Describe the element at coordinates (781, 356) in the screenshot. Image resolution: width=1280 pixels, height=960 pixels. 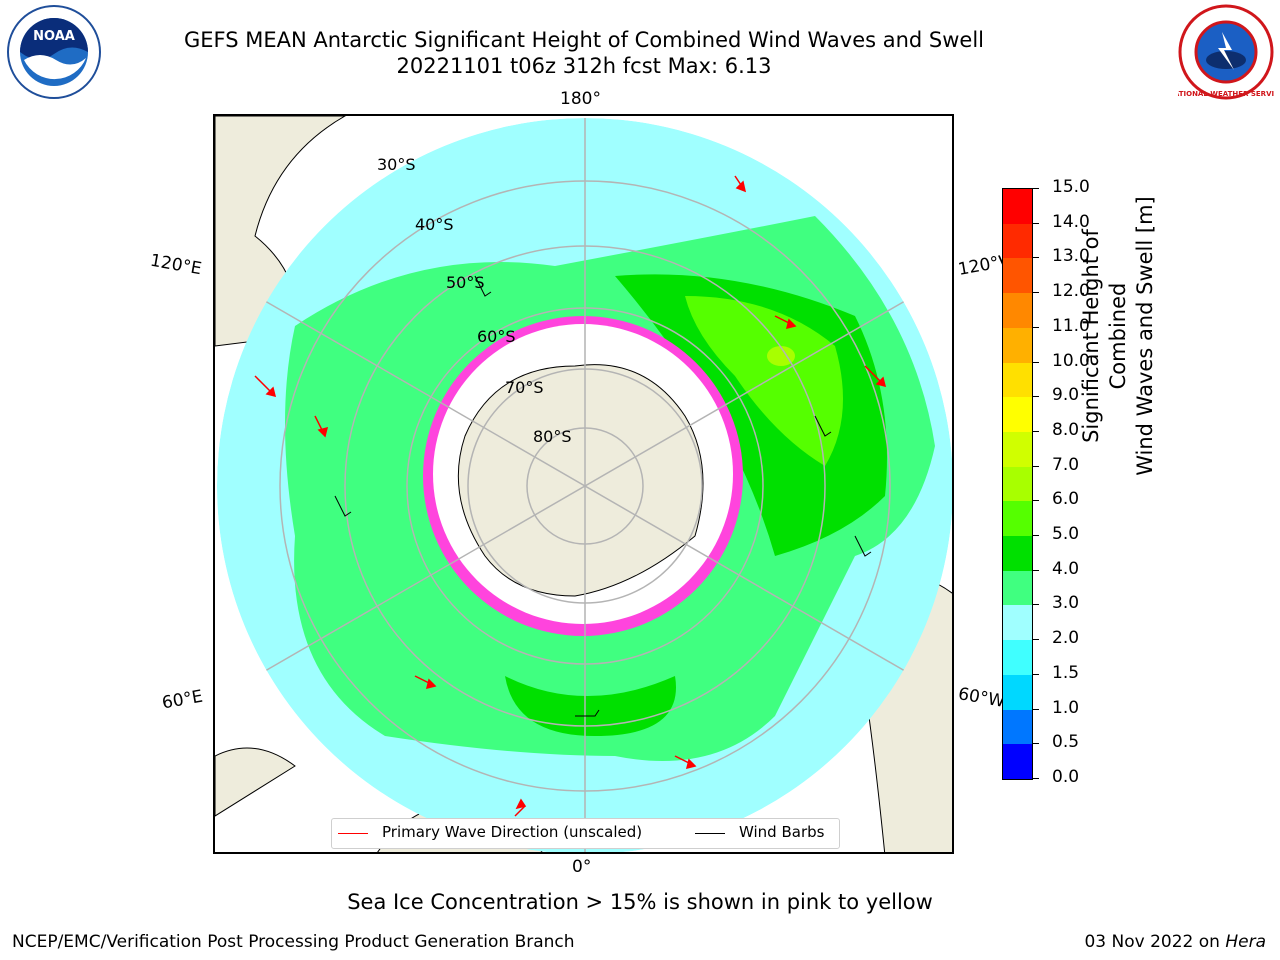
I see `wave-zone-6-7m` at that location.